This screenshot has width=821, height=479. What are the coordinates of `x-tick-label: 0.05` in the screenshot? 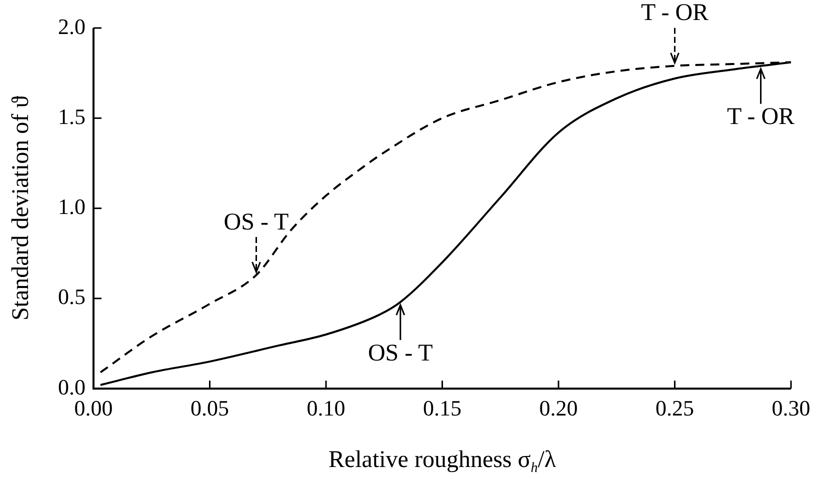 It's located at (209, 408).